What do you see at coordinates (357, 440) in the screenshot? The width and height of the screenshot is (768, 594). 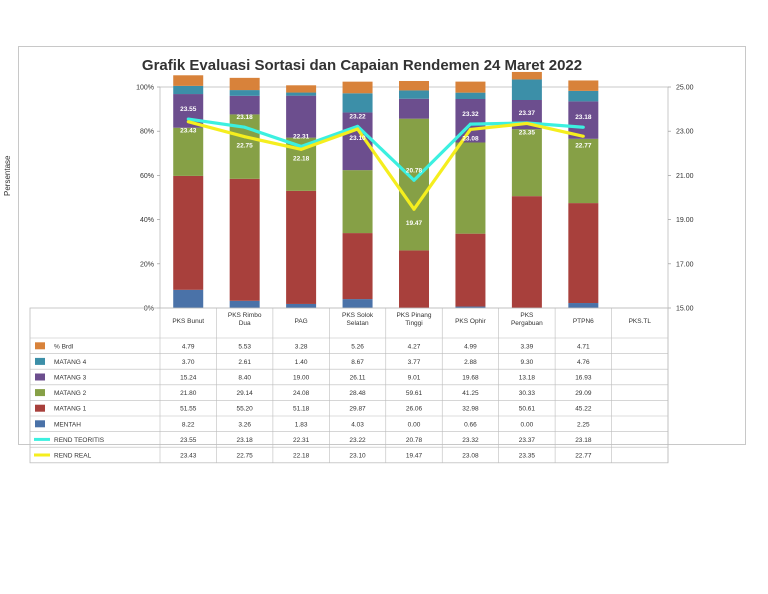 I see `table-cell: 23.22` at bounding box center [357, 440].